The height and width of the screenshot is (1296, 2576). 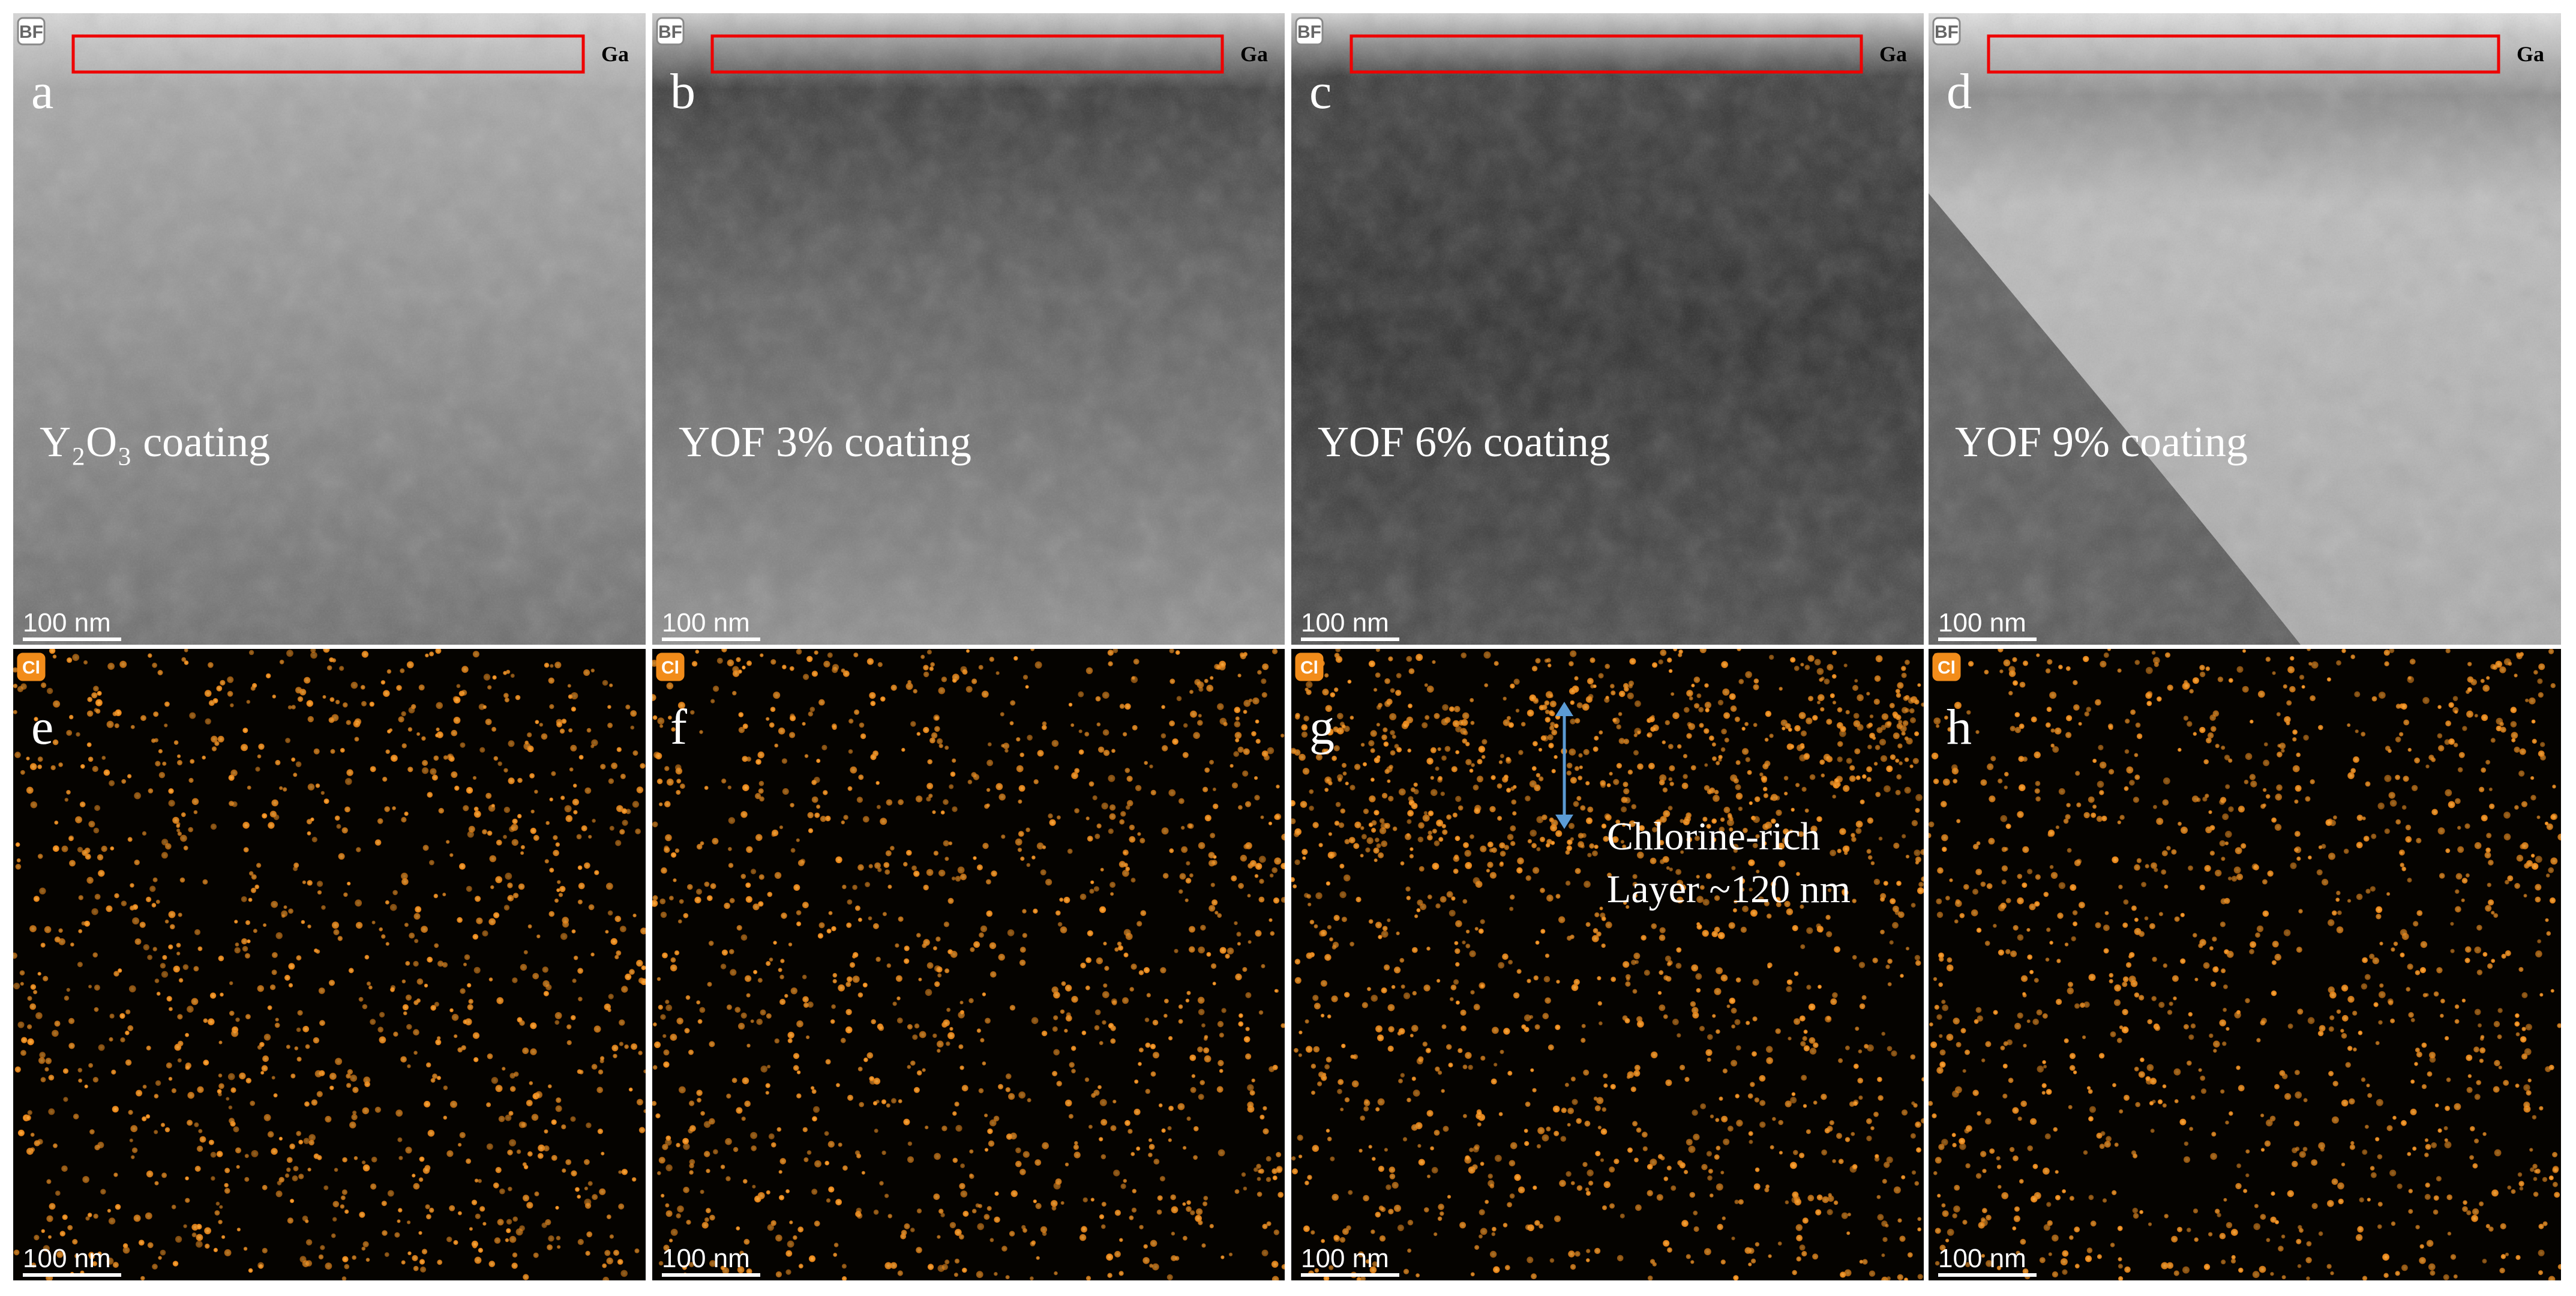 I want to click on scale-bar, so click(x=72, y=639).